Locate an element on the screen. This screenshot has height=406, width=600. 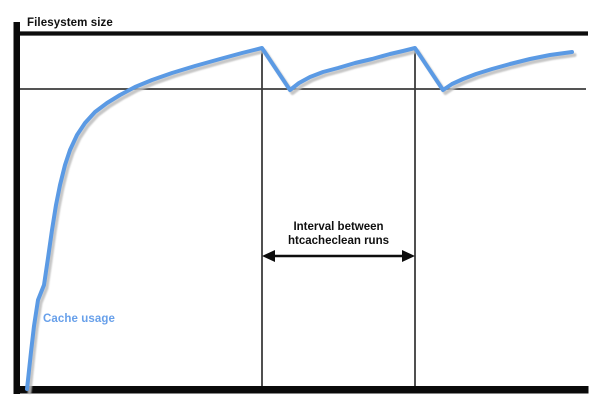
interval-label-line2: htcacheclean runs is located at coordinates (338, 241).